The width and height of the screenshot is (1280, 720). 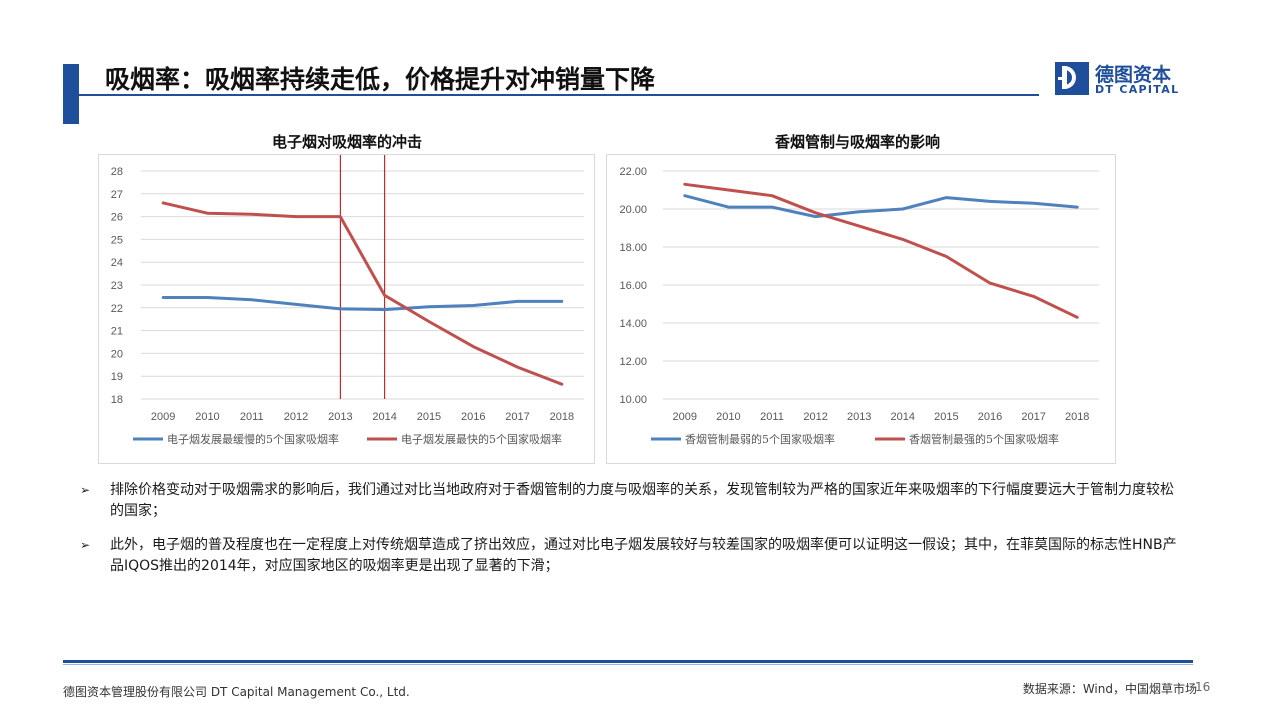 I want to click on y-tick-label: 18.00, so click(x=633, y=248).